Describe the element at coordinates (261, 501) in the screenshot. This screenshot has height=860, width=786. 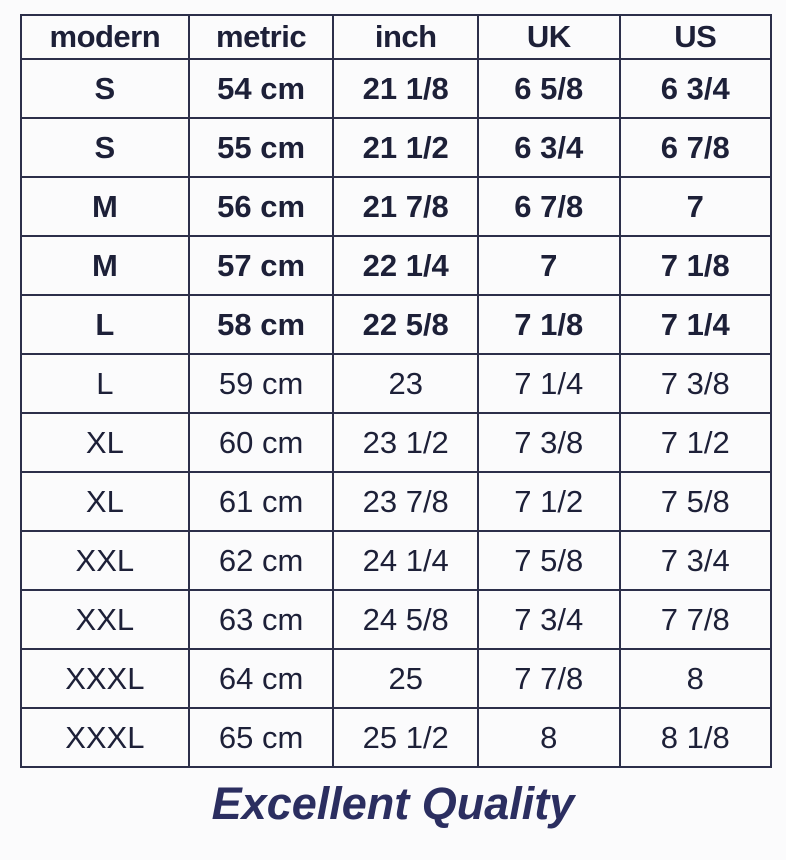
I see `cell-metric: 61 cm` at that location.